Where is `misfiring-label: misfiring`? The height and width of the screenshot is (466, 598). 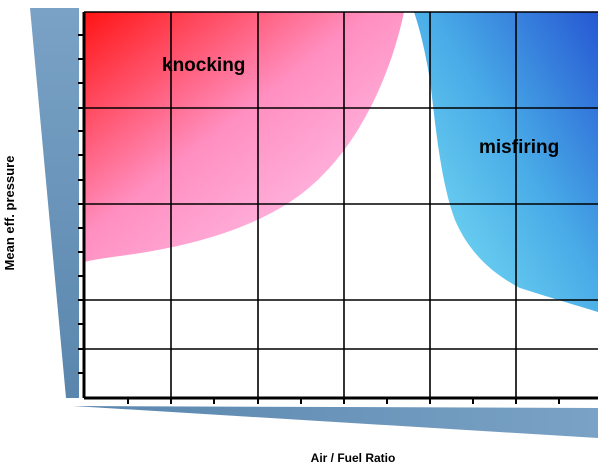
misfiring-label: misfiring is located at coordinates (519, 147).